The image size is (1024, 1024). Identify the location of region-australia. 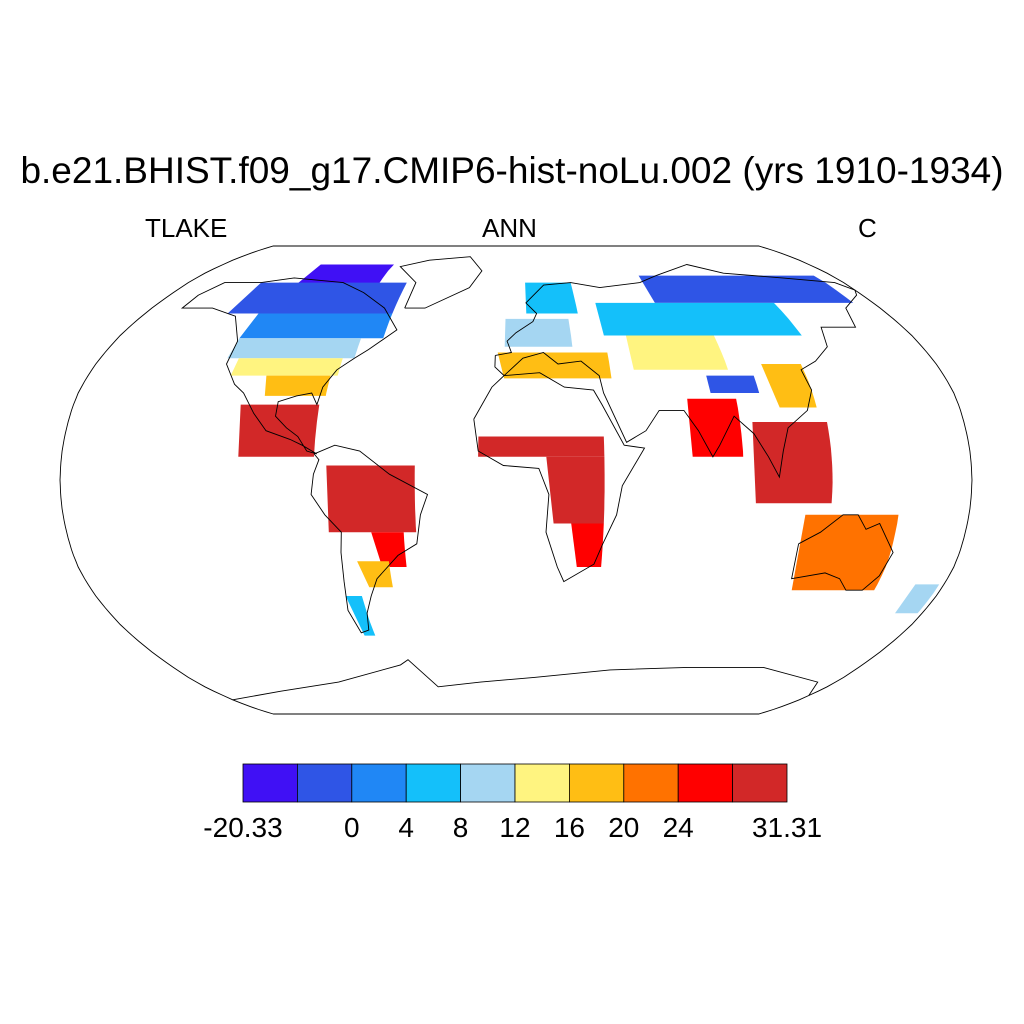
(845, 552).